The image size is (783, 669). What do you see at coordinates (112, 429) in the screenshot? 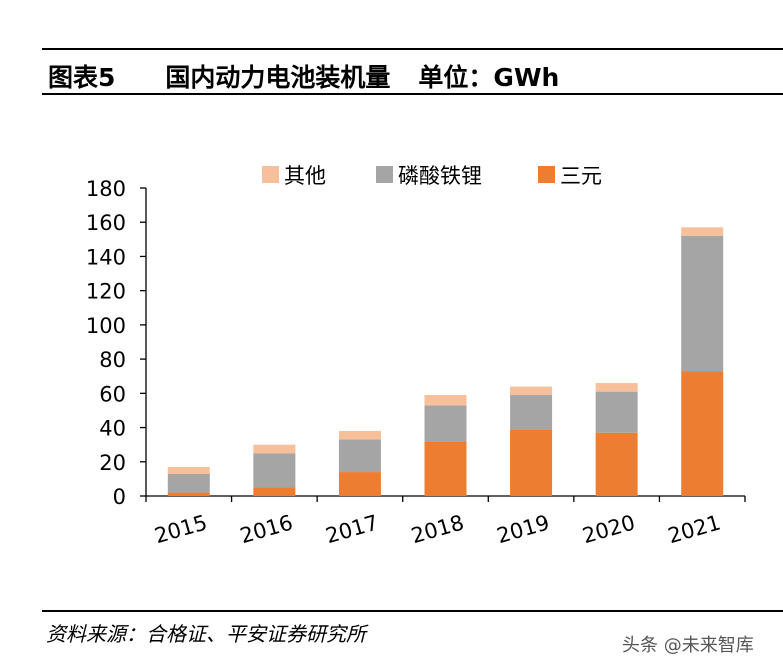
I see `y-tick-label: 40` at bounding box center [112, 429].